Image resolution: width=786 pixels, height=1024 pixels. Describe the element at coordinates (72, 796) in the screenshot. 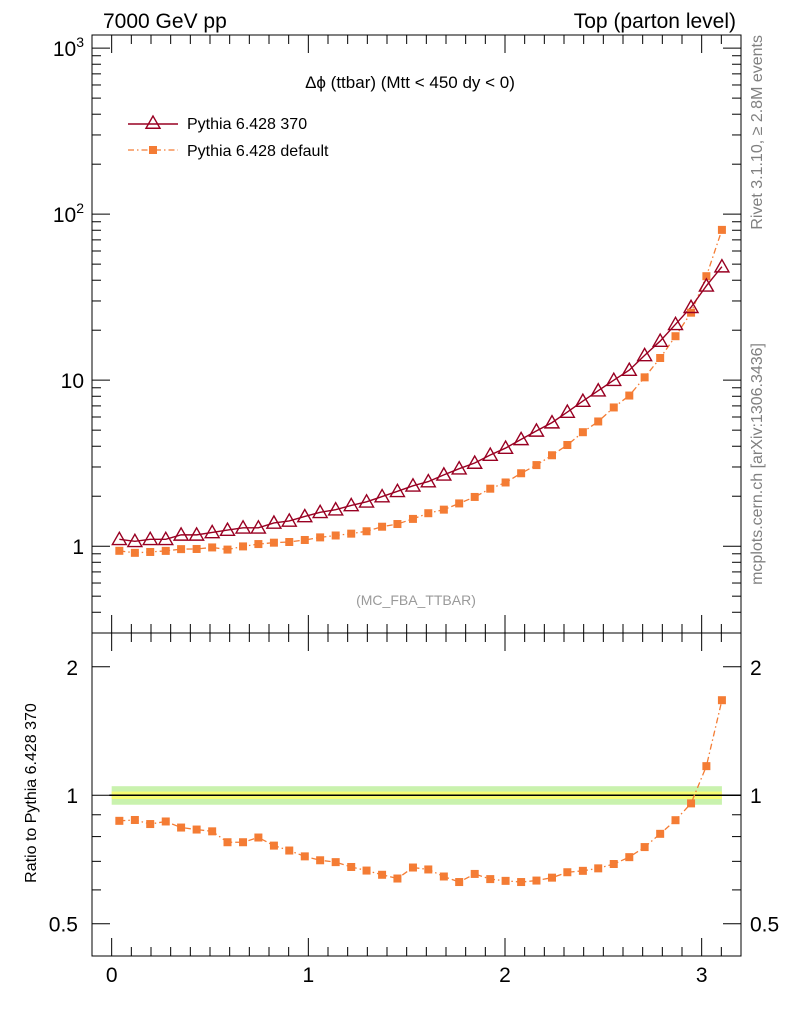

I see `ratio-y-tick-label: 1` at that location.